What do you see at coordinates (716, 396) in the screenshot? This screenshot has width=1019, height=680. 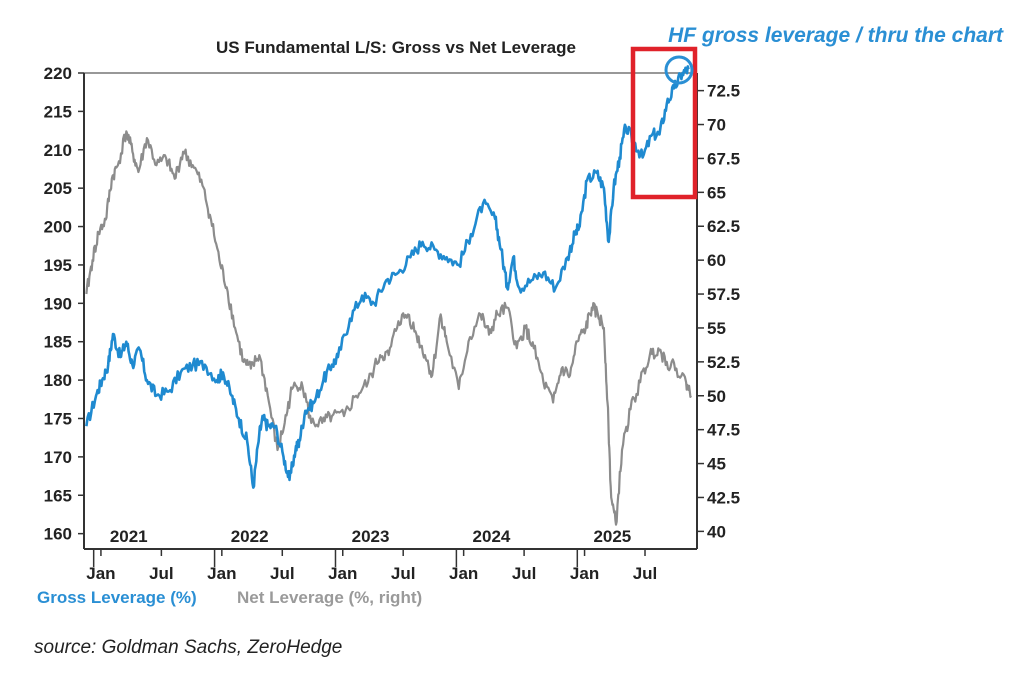 I see `right-tick-label: 50` at bounding box center [716, 396].